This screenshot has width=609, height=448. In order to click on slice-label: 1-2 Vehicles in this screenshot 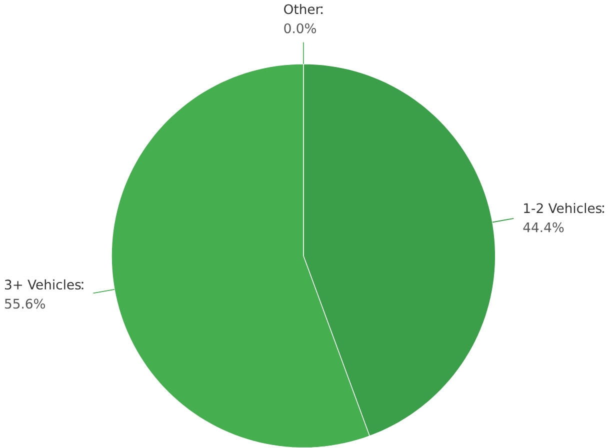, I will do `click(563, 208)`.